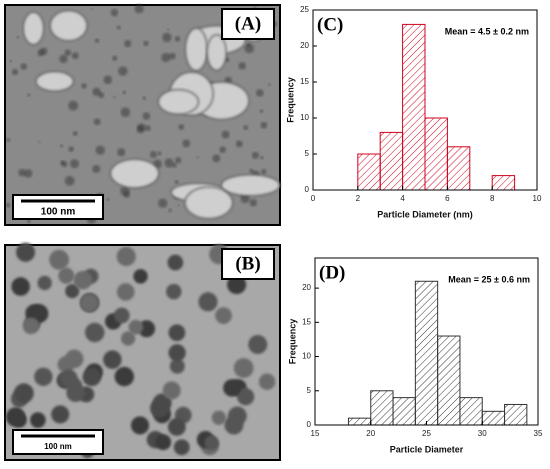 The height and width of the screenshot is (469, 550). Describe the element at coordinates (402, 198) in the screenshot. I see `x-tick-label: 4` at that location.